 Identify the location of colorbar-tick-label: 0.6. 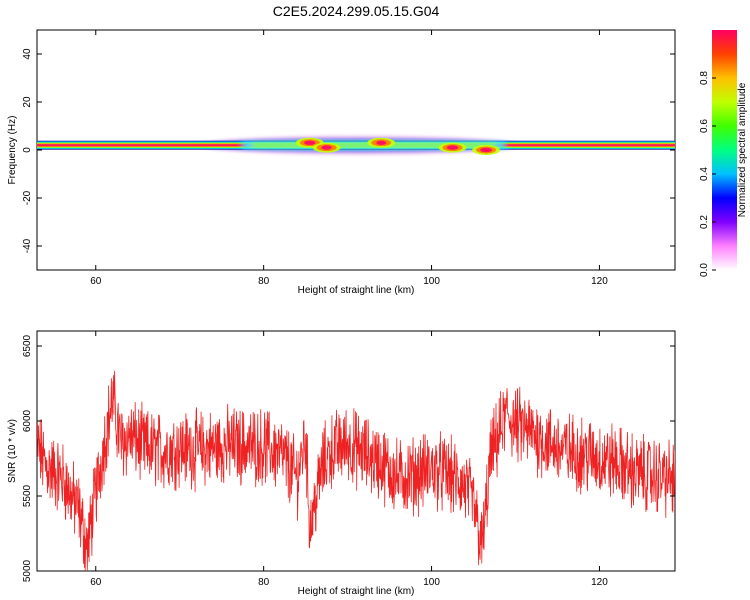
(704, 126).